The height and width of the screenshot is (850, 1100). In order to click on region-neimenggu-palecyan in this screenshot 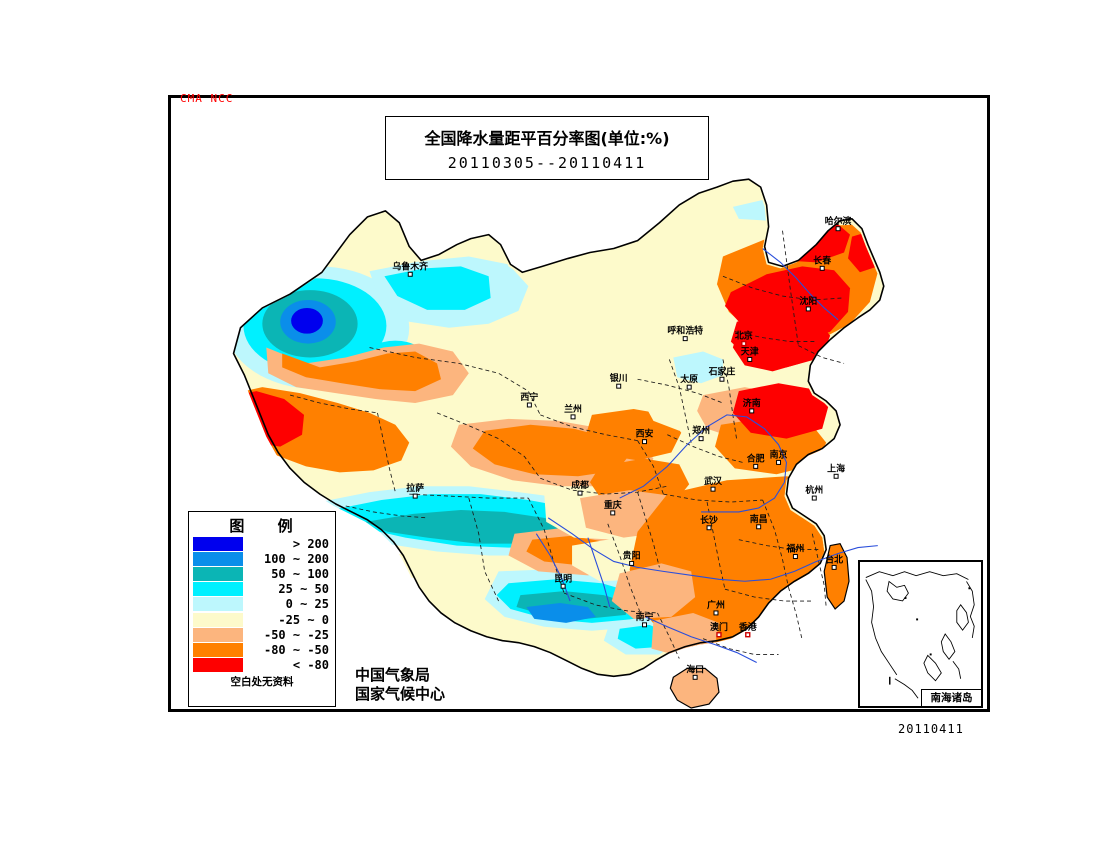, I will do `click(698, 367)`.